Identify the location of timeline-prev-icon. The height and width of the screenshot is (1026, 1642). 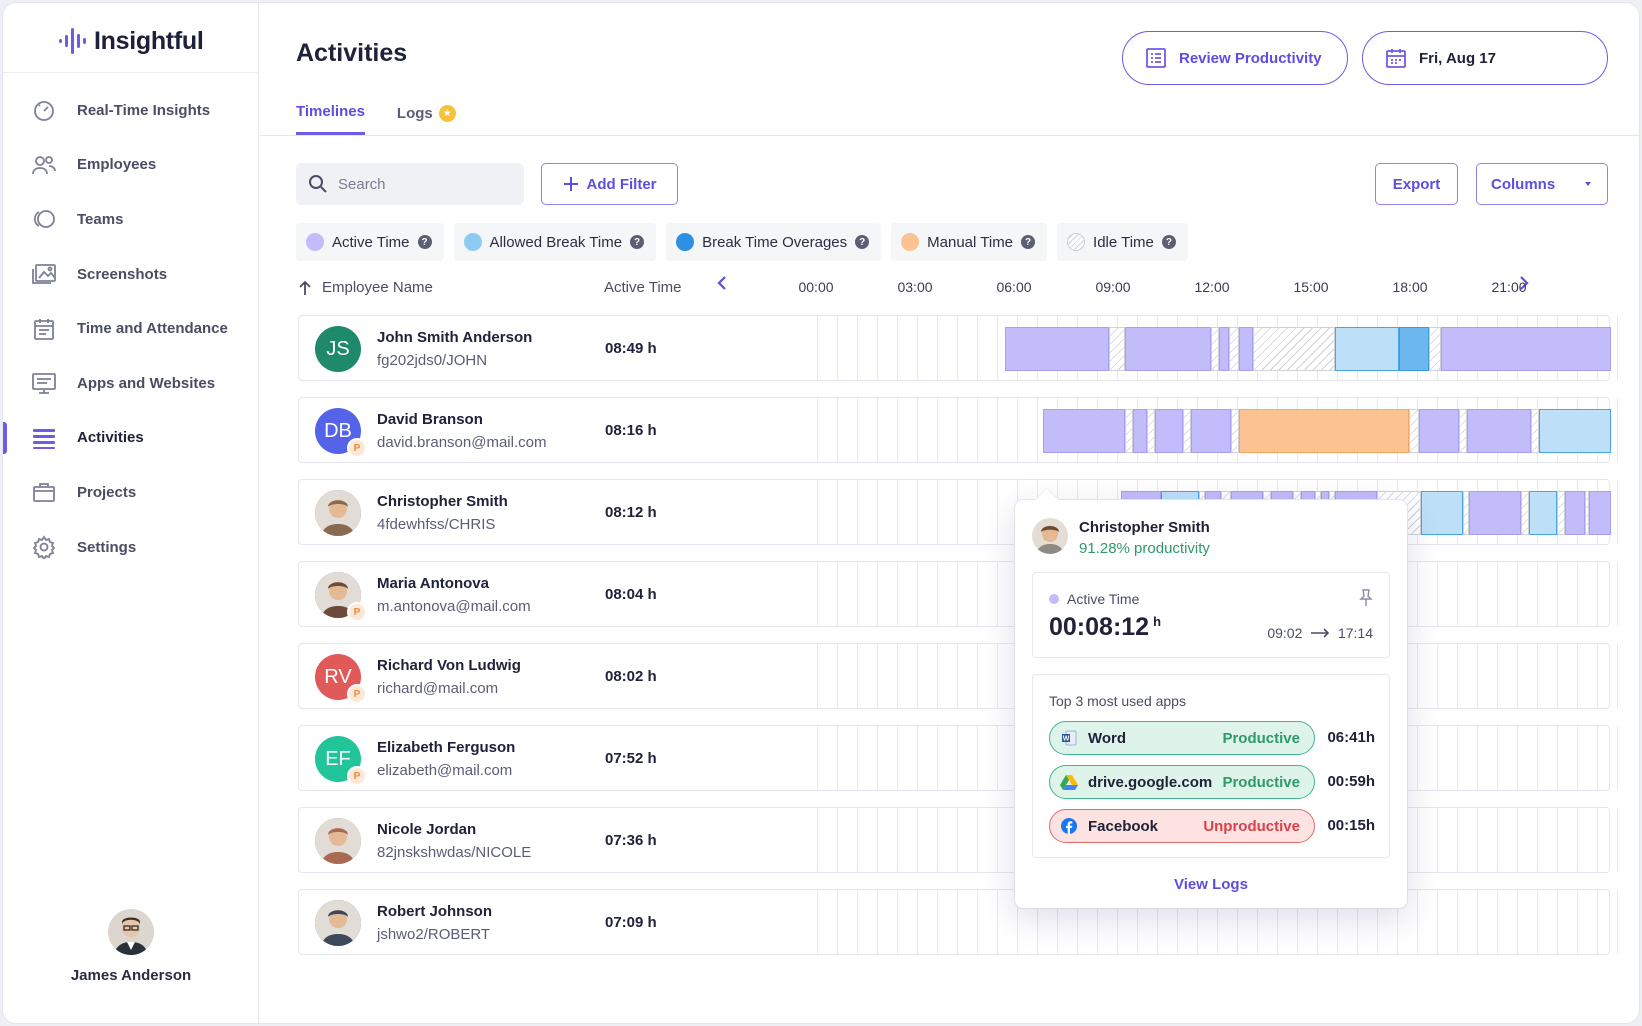
(722, 283).